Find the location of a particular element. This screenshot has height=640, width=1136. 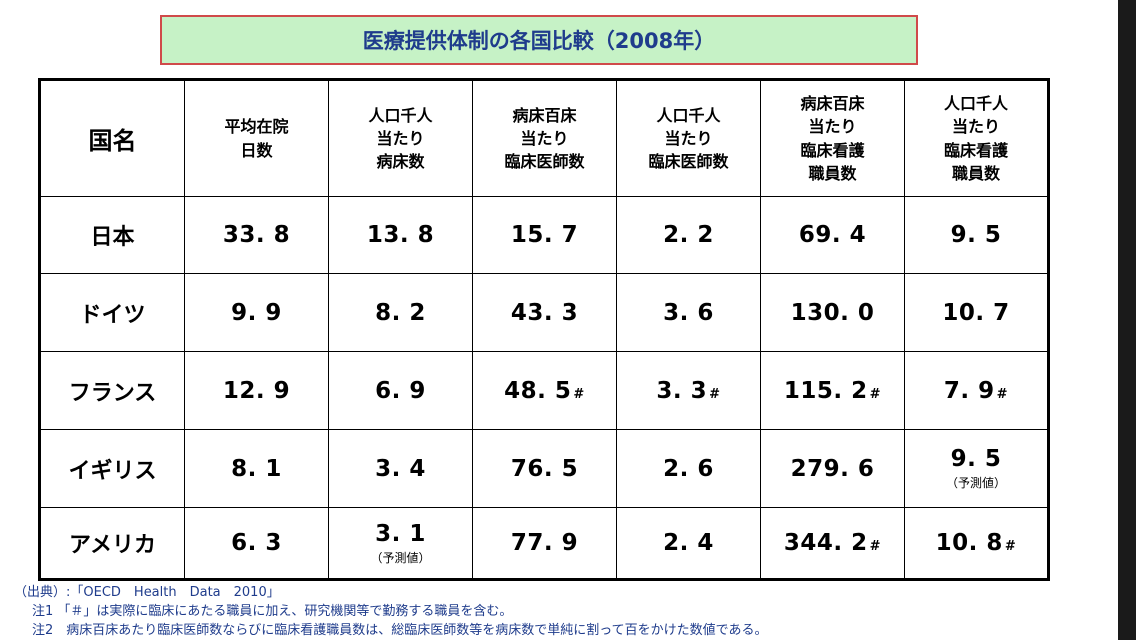

cell-value: 48. 5 is located at coordinates (538, 390).